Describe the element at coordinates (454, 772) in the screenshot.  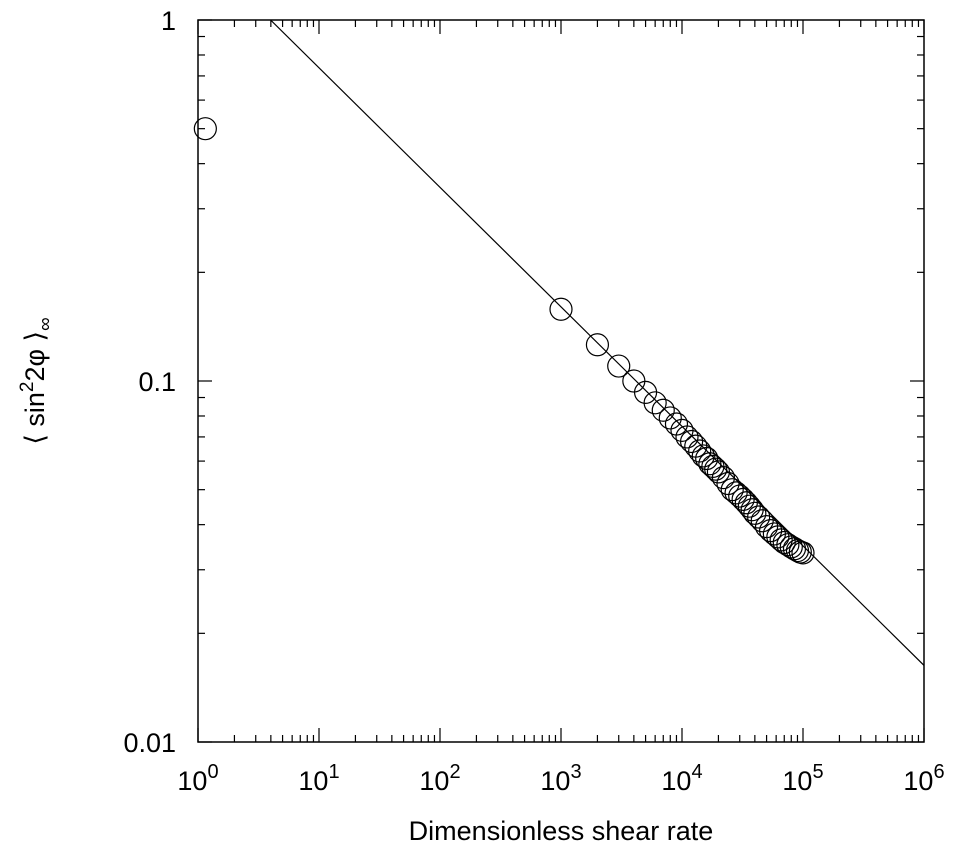
I see `x-tick-label-exp: 2` at that location.